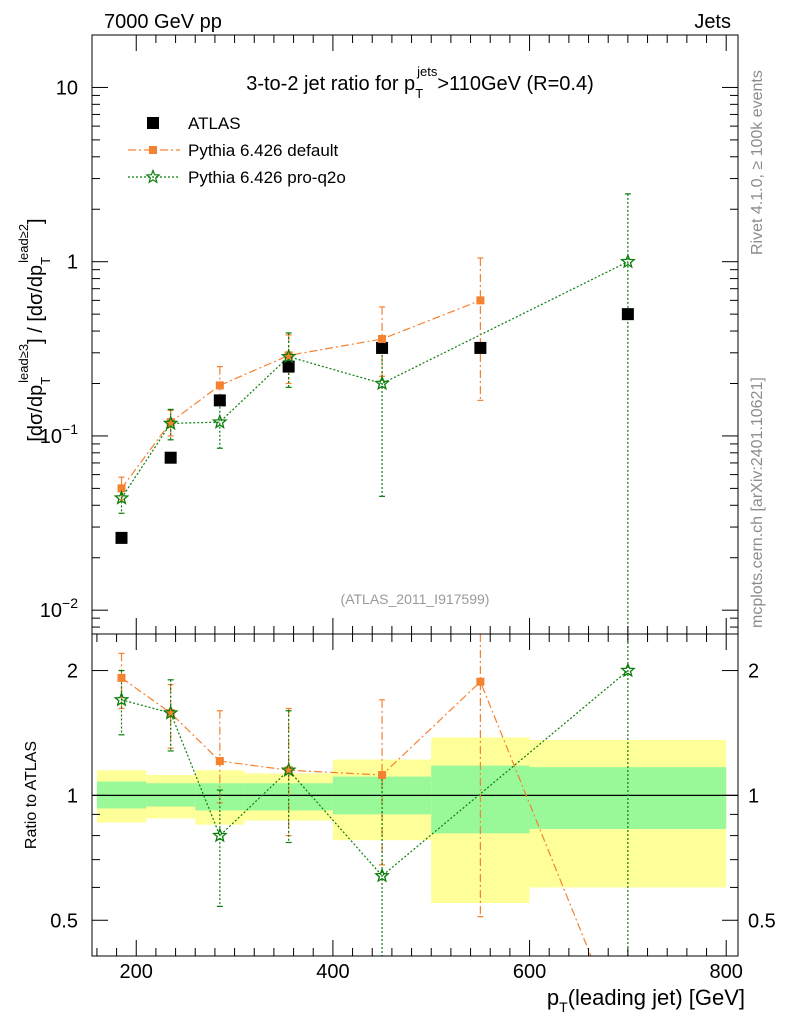 This screenshot has height=1024, width=786. Describe the element at coordinates (214, 123) in the screenshot. I see `legend-atlas-label: ATLAS` at that location.